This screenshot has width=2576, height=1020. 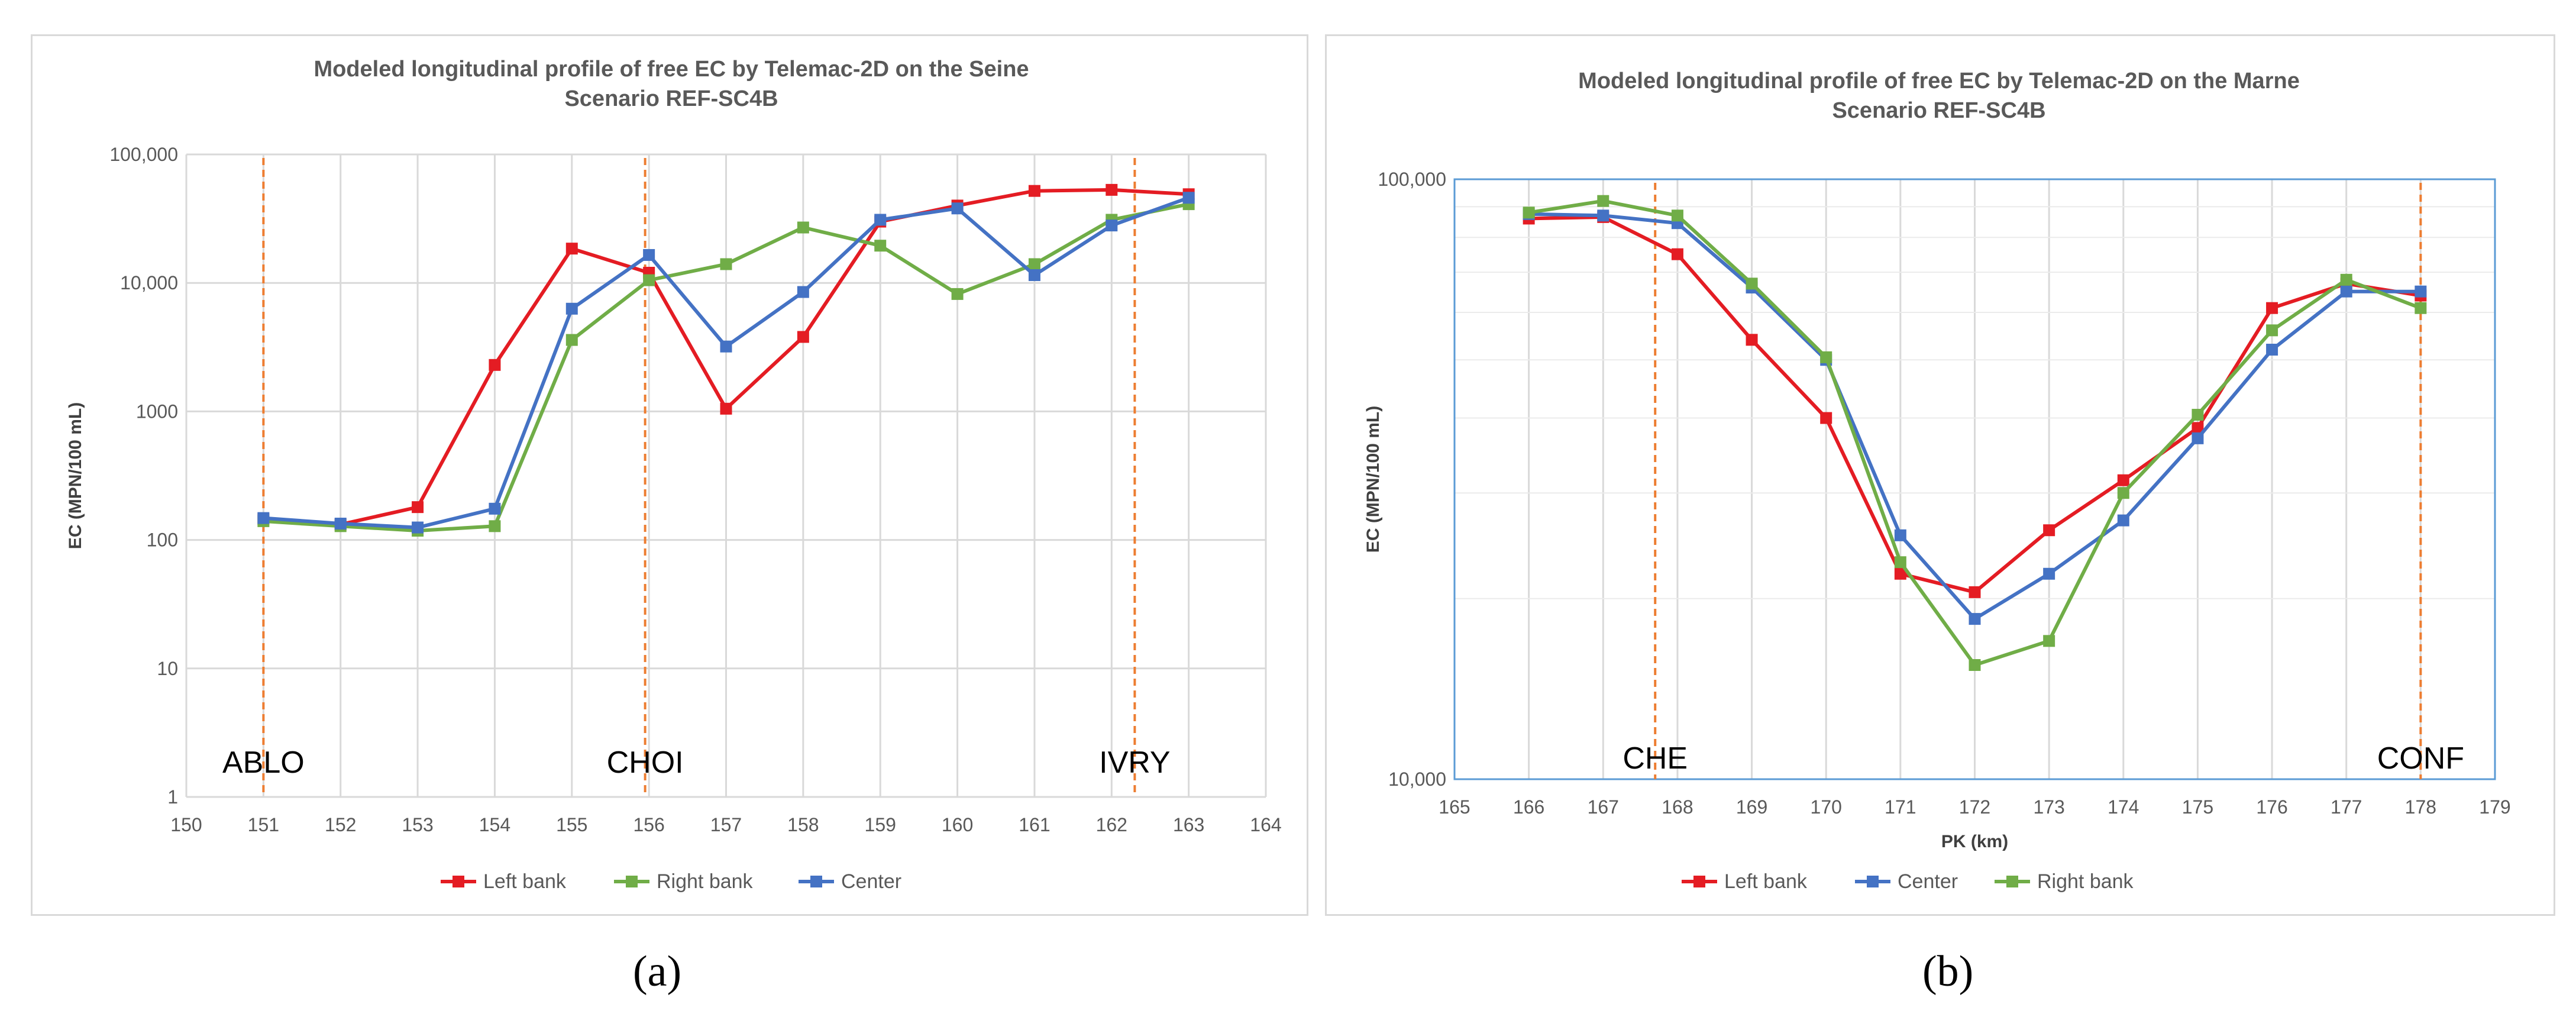 I want to click on x-tick-label: 167, so click(x=1603, y=807).